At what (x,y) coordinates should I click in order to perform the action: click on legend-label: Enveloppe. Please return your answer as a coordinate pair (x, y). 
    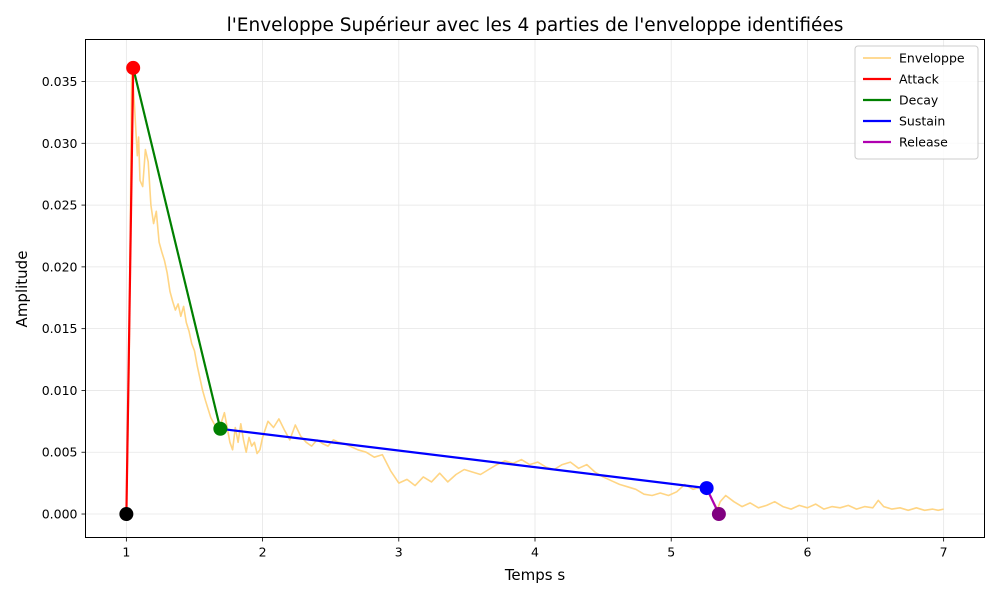
    Looking at the image, I should click on (932, 58).